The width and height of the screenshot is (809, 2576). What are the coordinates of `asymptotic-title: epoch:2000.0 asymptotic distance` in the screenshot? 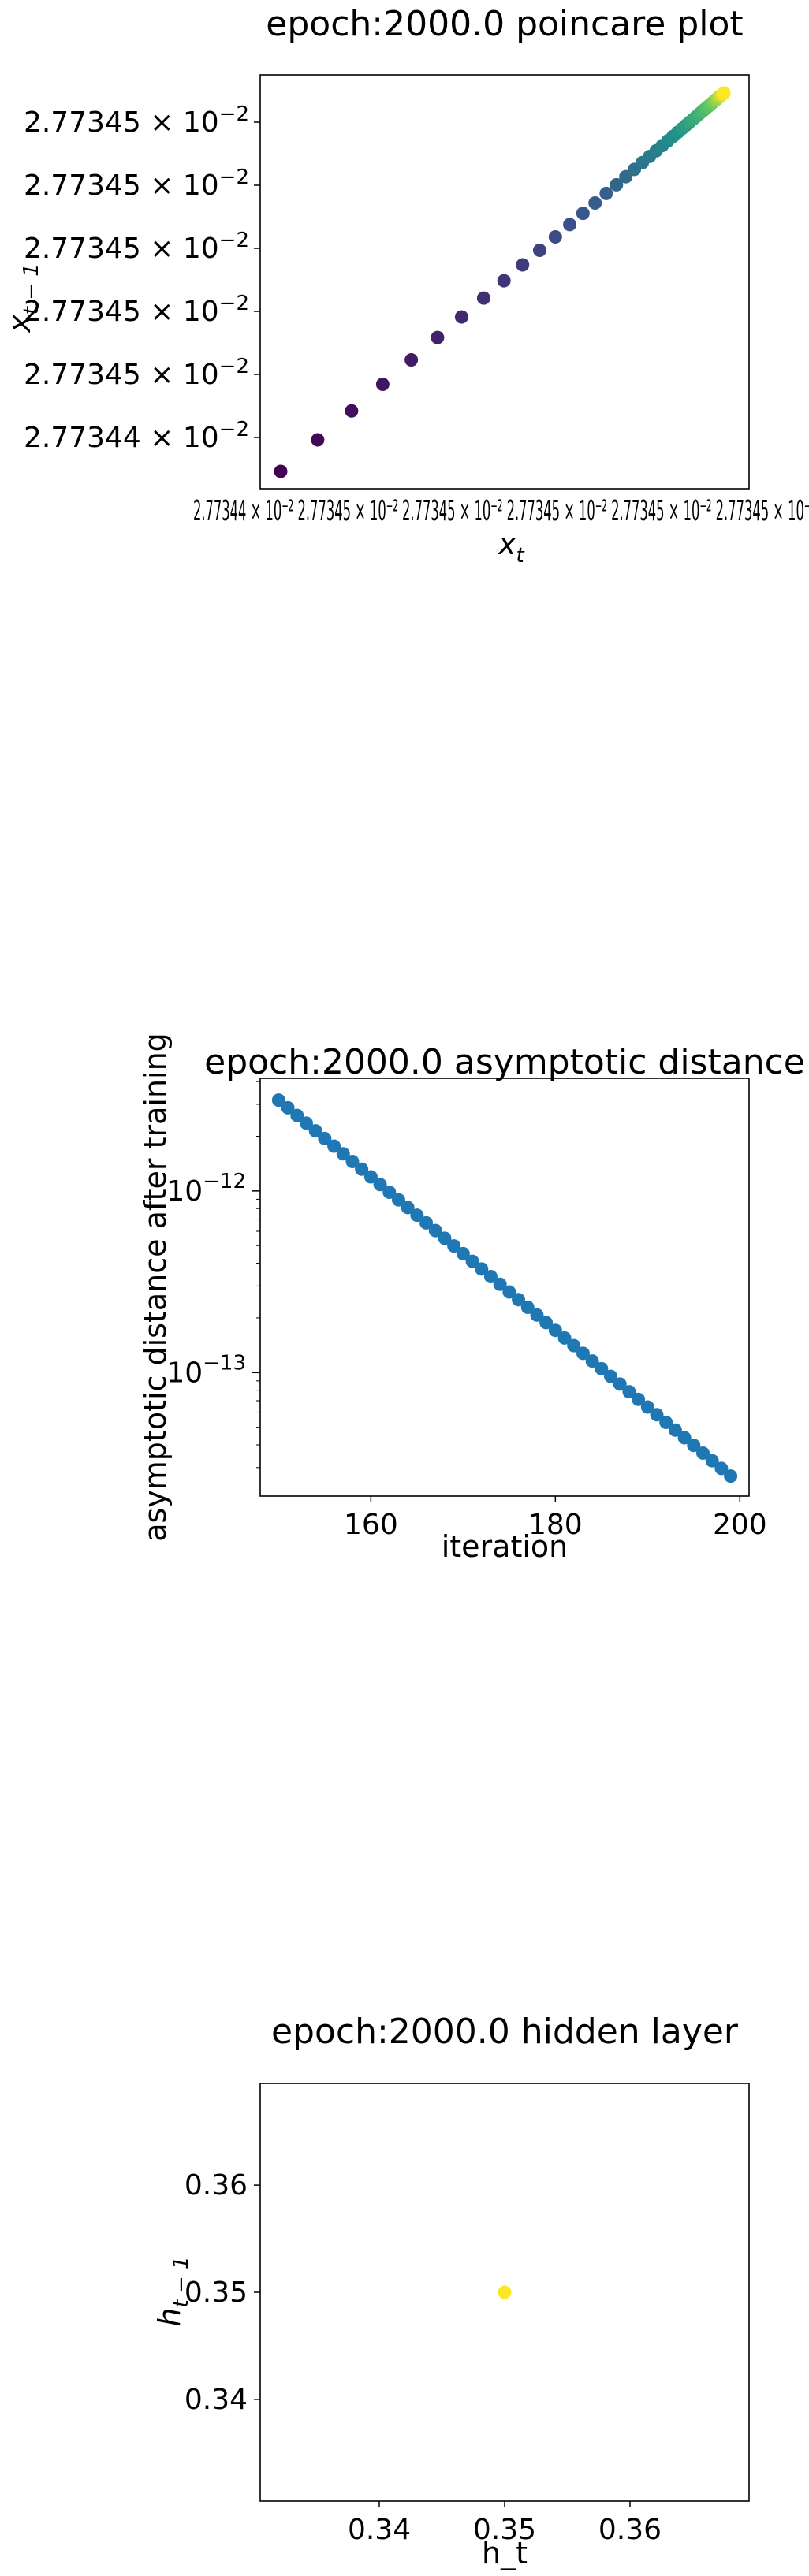 It's located at (504, 1062).